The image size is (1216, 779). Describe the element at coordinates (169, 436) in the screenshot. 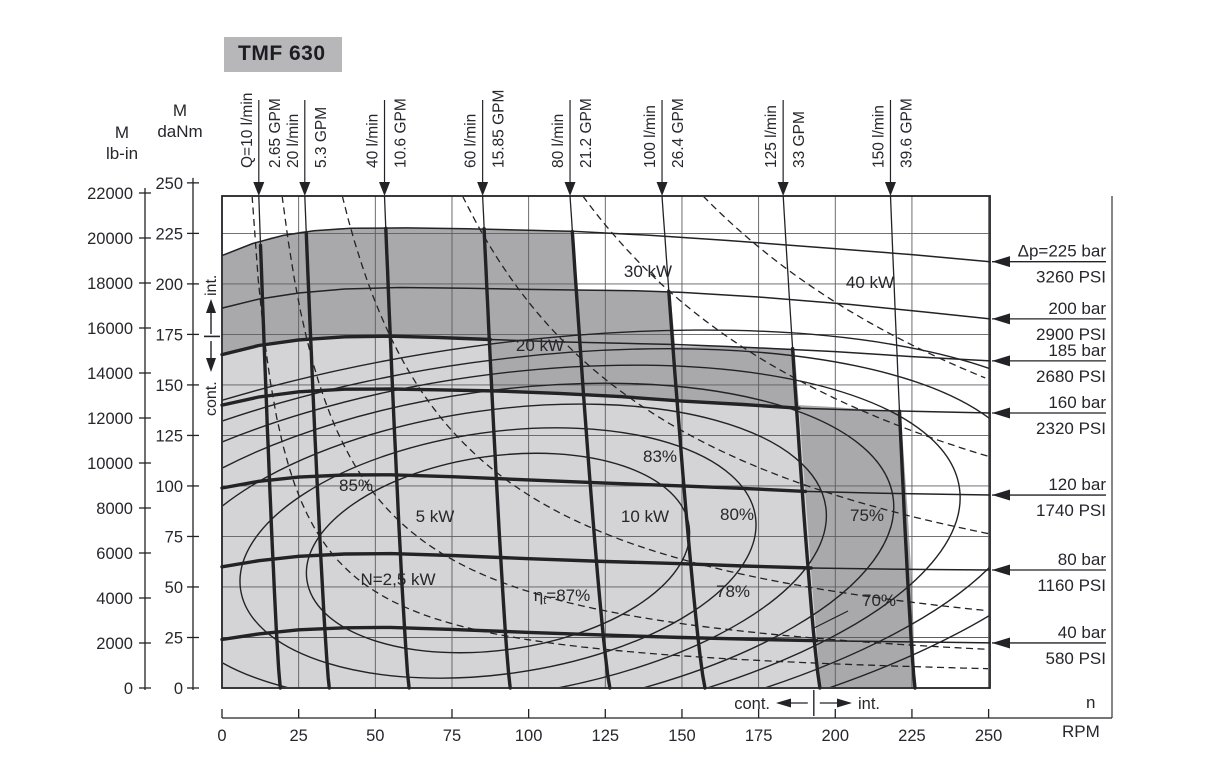

I see `axis-danm-ticklabel-125: 125` at that location.